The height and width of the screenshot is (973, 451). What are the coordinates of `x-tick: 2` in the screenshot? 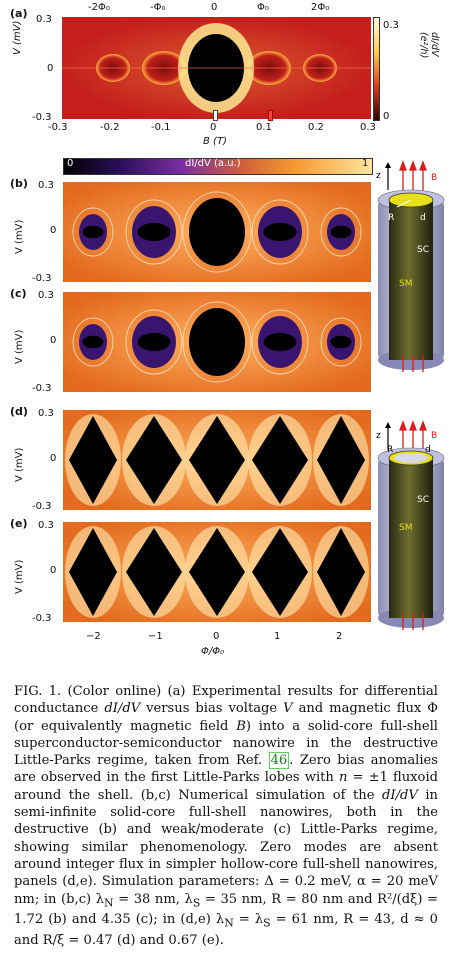 It's located at (339, 636).